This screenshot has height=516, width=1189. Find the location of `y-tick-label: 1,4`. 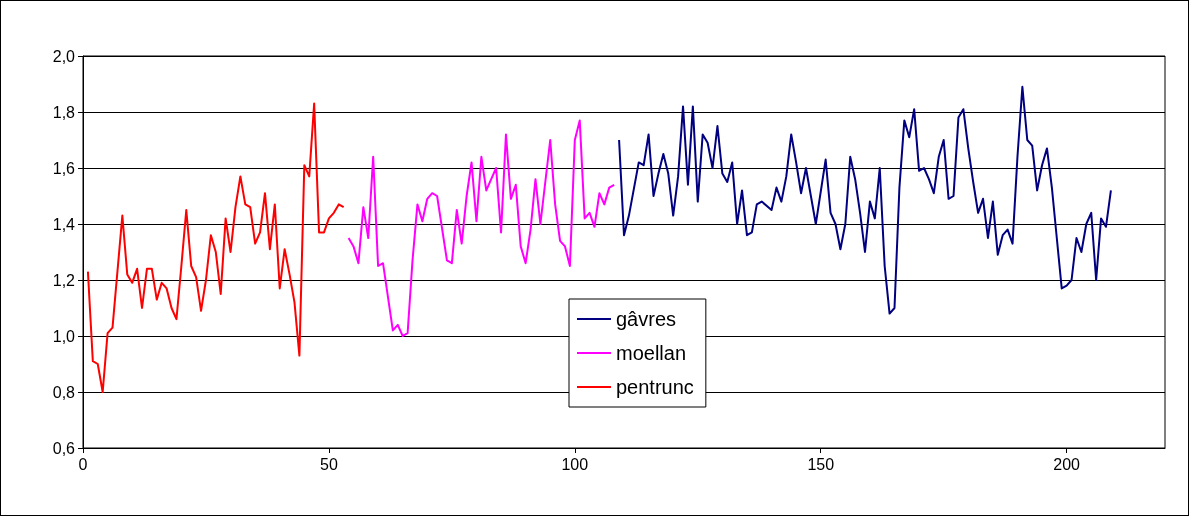

y-tick-label: 1,4 is located at coordinates (64, 224).